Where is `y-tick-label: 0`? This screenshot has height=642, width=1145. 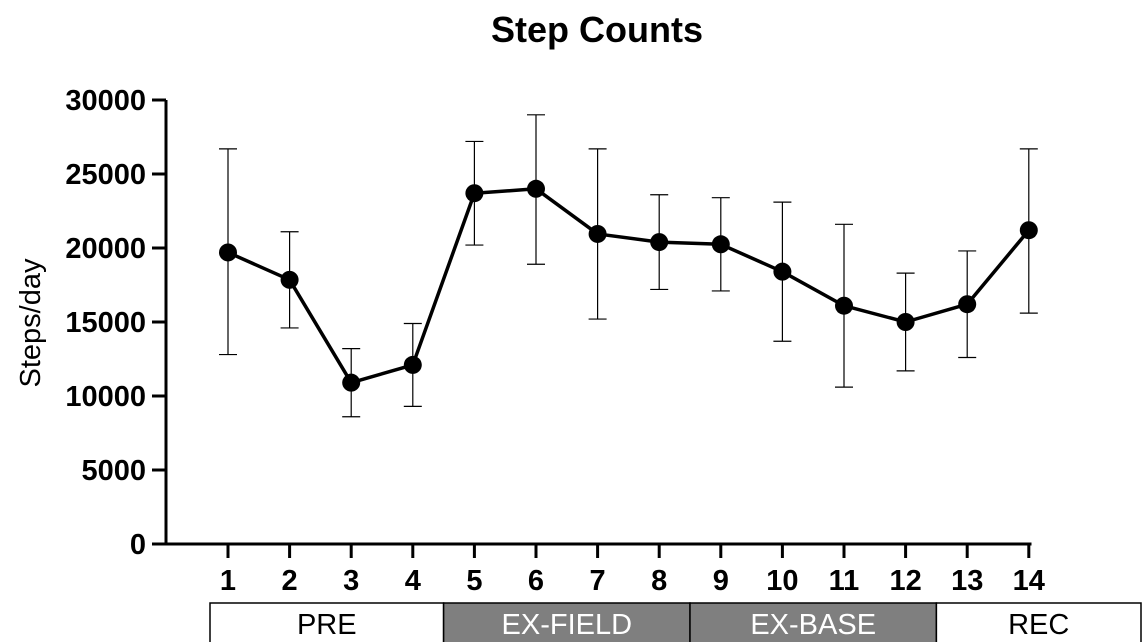
y-tick-label: 0 is located at coordinates (138, 545).